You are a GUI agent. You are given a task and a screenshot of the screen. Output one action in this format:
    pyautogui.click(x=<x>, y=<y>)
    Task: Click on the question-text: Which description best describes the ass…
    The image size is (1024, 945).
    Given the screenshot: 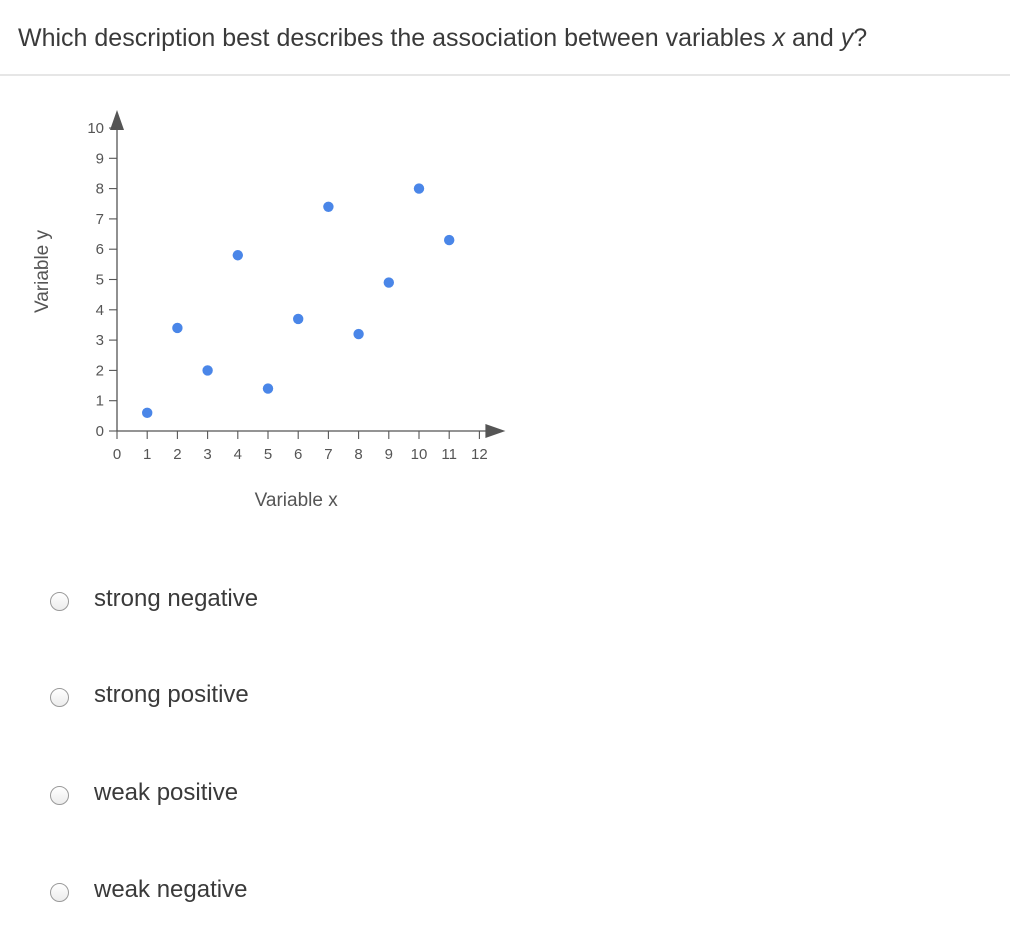 What is the action you would take?
    pyautogui.click(x=442, y=38)
    